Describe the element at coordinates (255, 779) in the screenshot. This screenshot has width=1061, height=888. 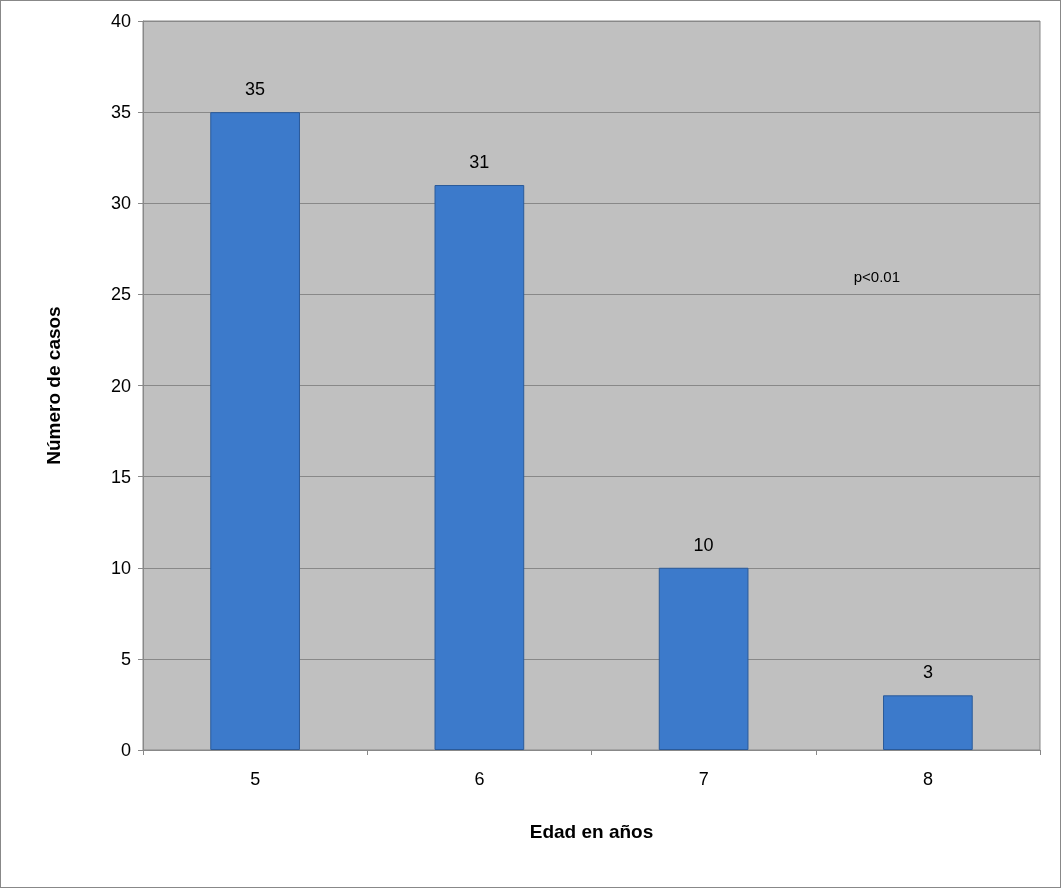
I see `x-tick-label: 5` at that location.